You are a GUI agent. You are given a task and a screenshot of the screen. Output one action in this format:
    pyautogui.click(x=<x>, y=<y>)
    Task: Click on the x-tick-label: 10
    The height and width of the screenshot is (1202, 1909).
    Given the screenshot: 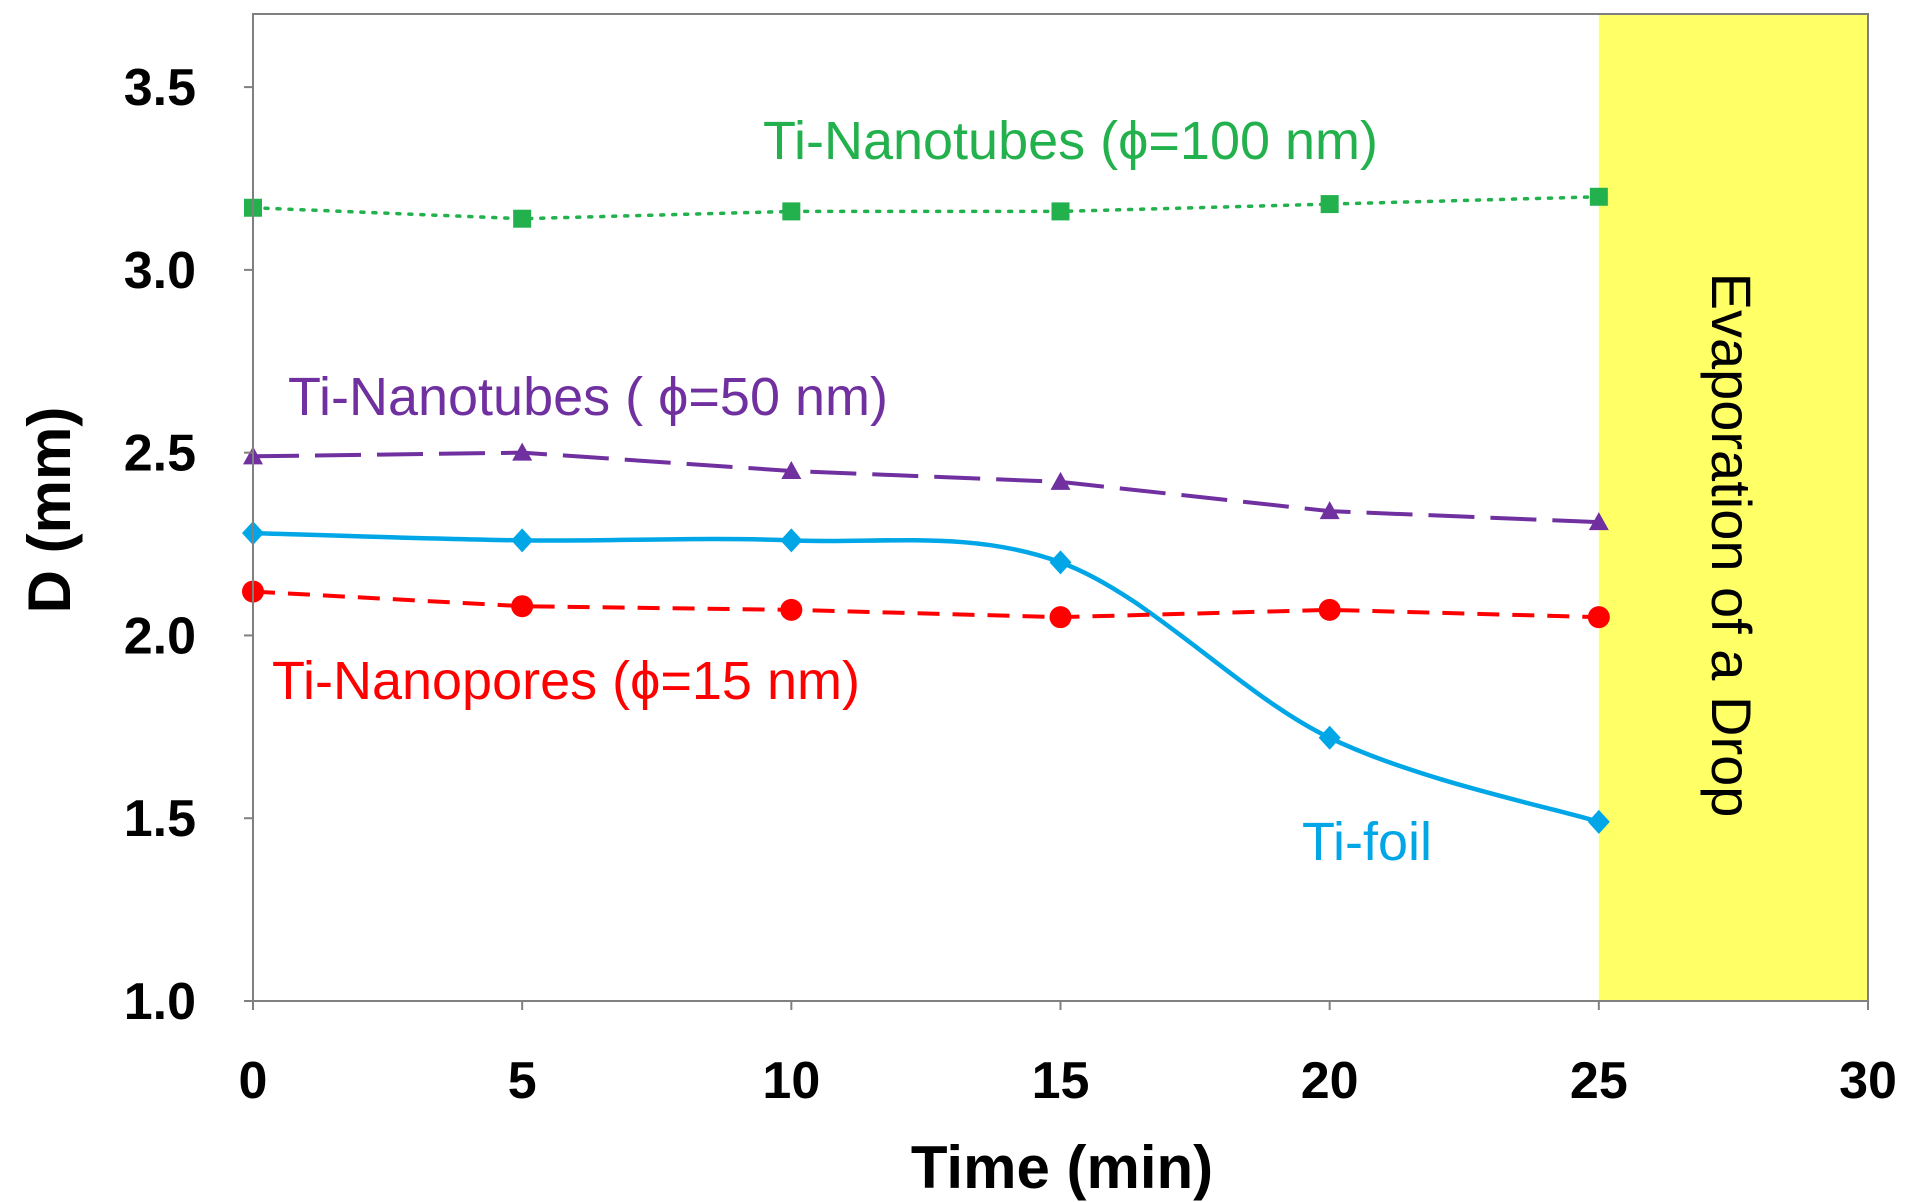 What is the action you would take?
    pyautogui.click(x=791, y=1081)
    